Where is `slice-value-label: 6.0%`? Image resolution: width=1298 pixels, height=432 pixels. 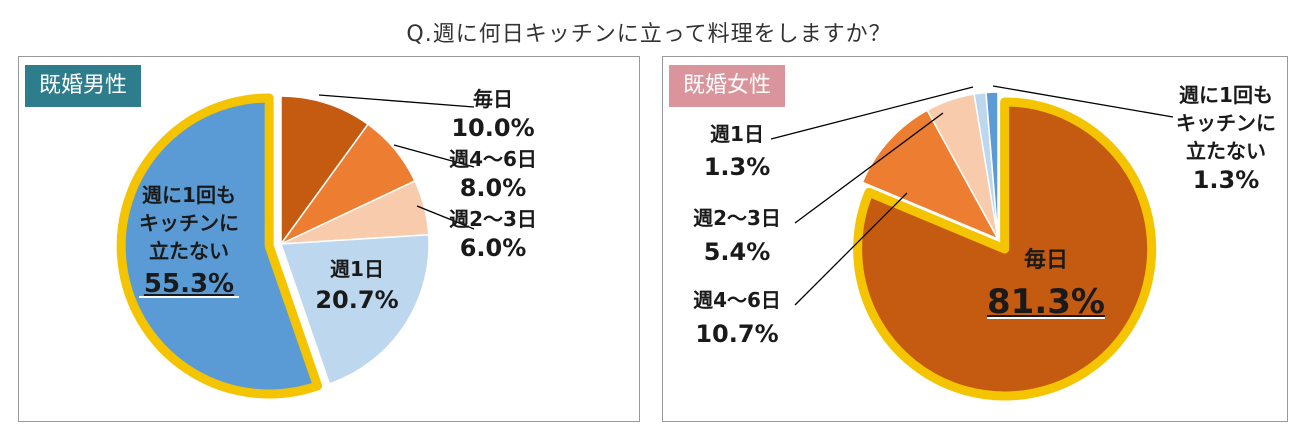 slice-value-label: 6.0% is located at coordinates (493, 248).